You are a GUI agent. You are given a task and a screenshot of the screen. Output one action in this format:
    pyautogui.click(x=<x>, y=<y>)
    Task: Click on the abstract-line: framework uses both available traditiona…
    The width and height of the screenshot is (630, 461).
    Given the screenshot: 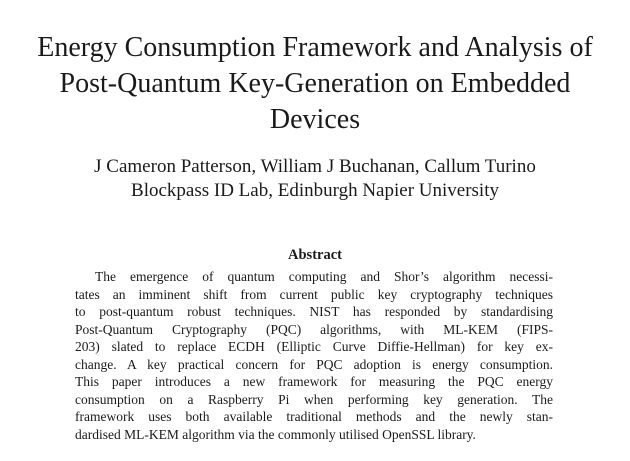 What is the action you would take?
    pyautogui.click(x=314, y=416)
    